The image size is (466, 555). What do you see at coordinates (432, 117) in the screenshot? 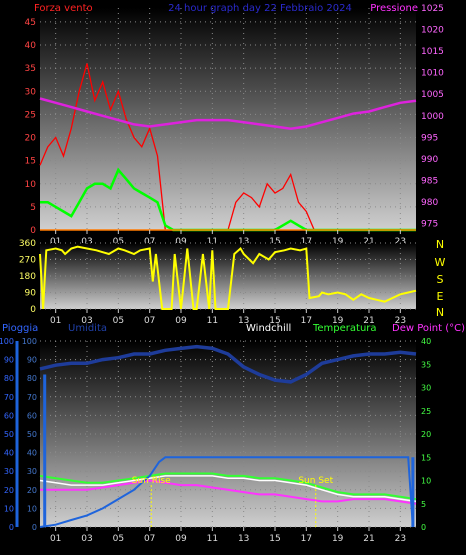
I see `pressure-tick-label: 1000` at bounding box center [432, 117].